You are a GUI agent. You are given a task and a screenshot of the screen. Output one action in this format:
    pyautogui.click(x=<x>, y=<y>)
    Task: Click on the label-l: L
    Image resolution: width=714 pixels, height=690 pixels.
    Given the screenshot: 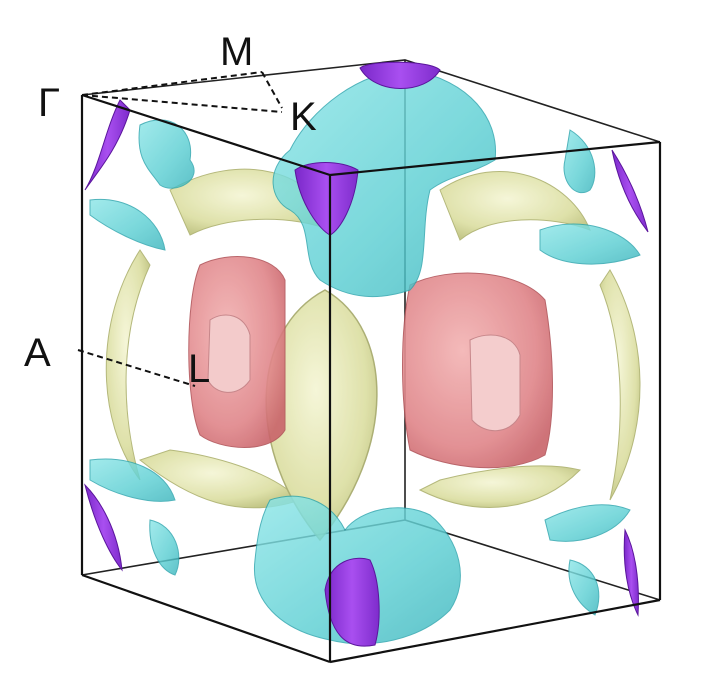 What is the action you would take?
    pyautogui.click(x=199, y=369)
    